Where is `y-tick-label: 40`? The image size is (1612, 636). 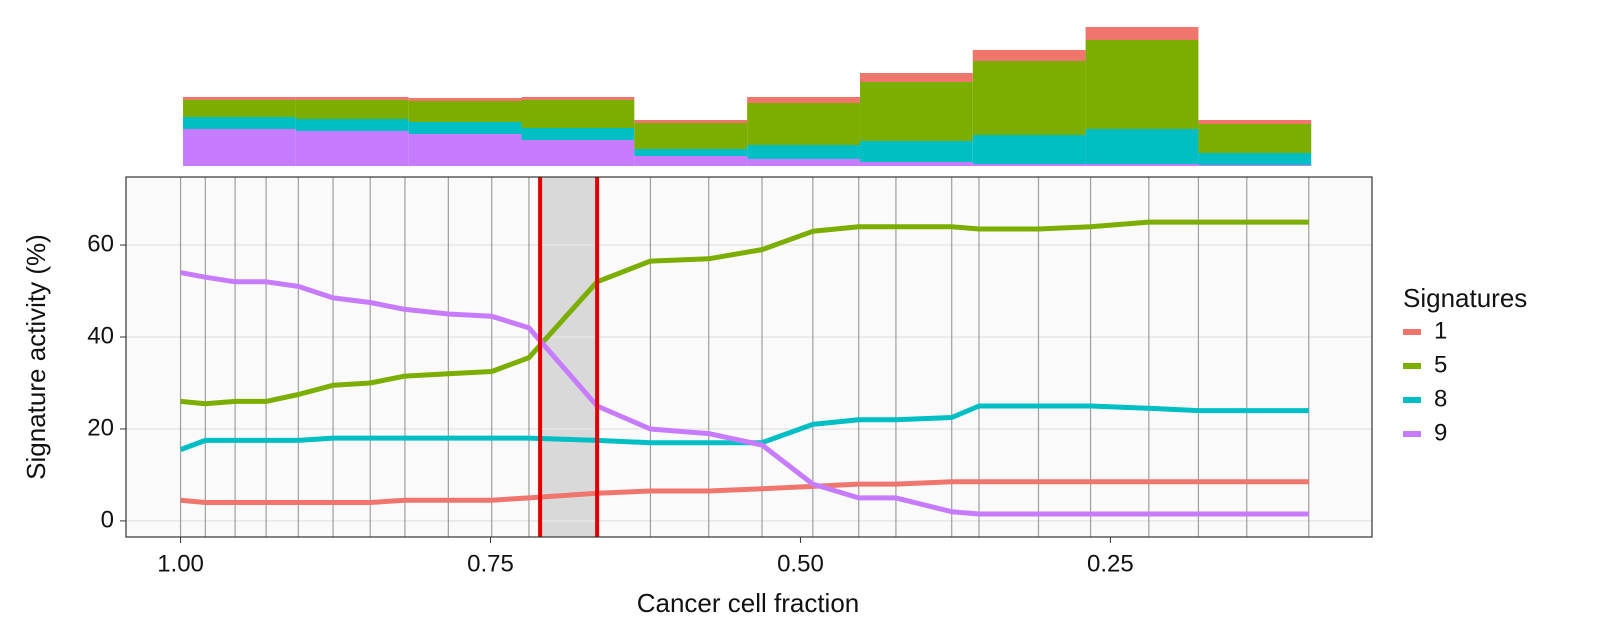
y-tick-label: 40 is located at coordinates (100, 335).